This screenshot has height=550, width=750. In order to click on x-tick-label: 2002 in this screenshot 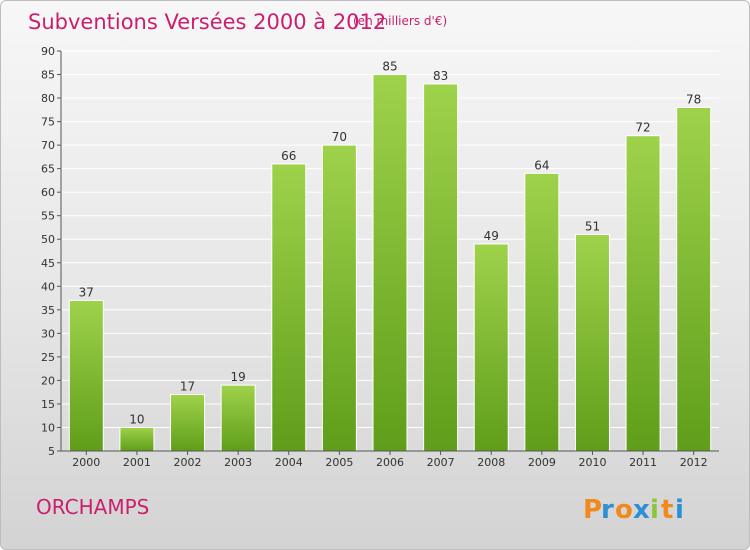, I will do `click(188, 462)`.